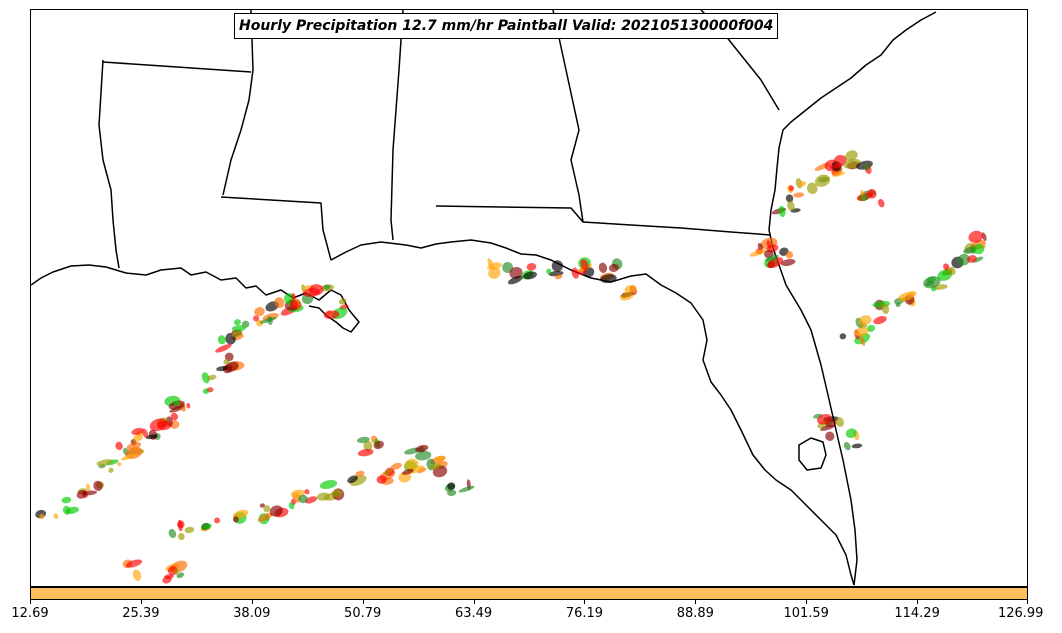 The height and width of the screenshot is (633, 1062). What do you see at coordinates (30, 613) in the screenshot?
I see `colorbar-tick-label: 12.69` at bounding box center [30, 613].